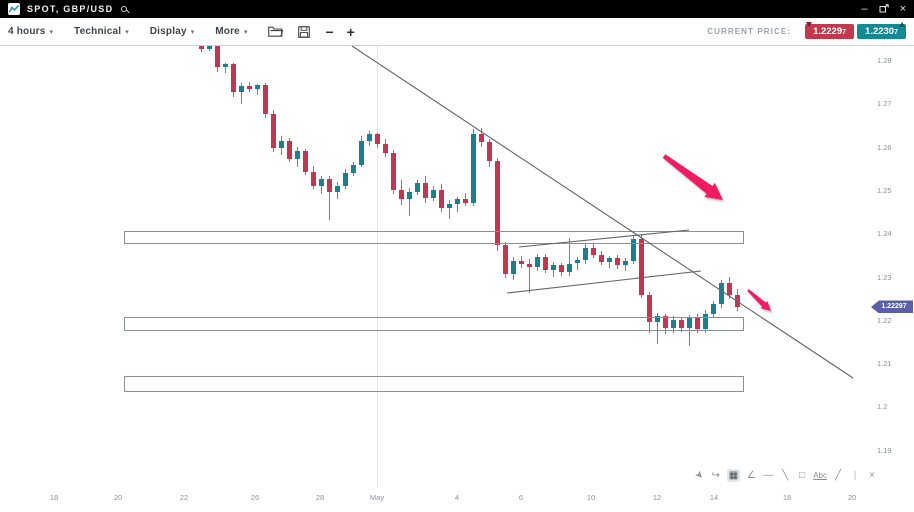  Describe the element at coordinates (881, 30) in the screenshot. I see `ask-price-badge: 1.22307` at that location.